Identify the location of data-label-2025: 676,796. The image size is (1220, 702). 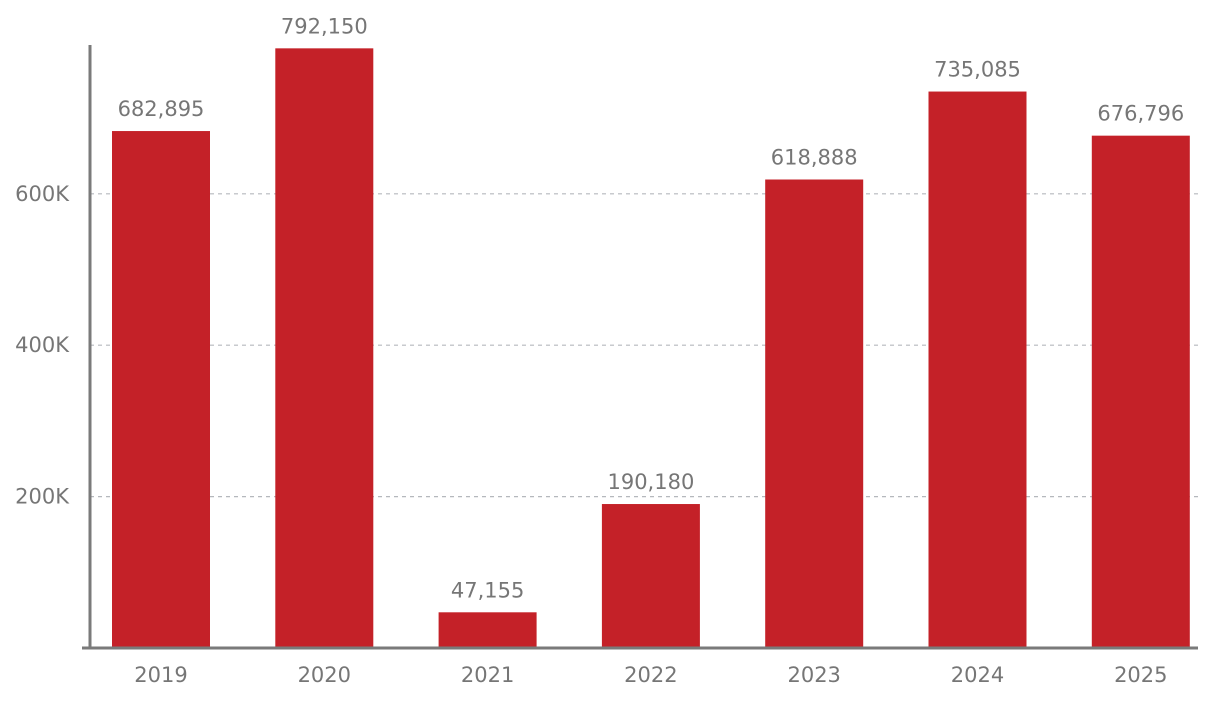
(1140, 114).